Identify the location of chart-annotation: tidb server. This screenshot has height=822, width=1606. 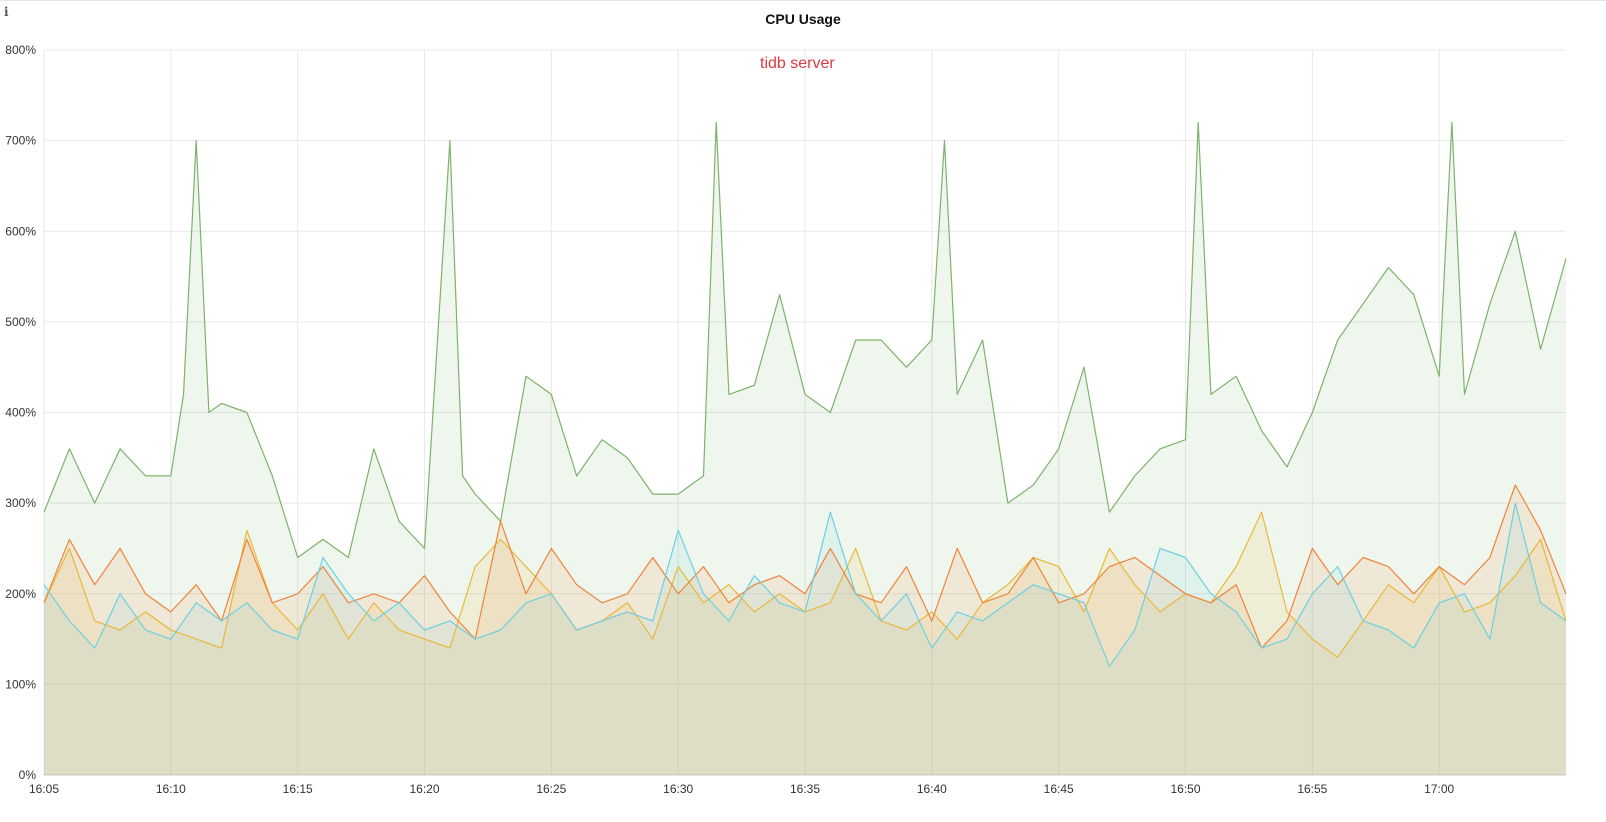
(797, 63).